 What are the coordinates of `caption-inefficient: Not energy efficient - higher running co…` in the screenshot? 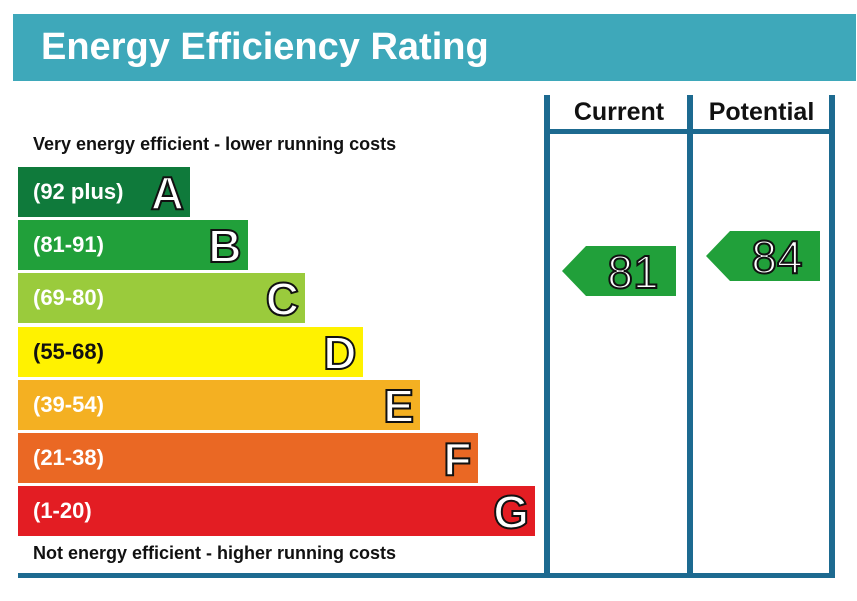 It's located at (215, 553).